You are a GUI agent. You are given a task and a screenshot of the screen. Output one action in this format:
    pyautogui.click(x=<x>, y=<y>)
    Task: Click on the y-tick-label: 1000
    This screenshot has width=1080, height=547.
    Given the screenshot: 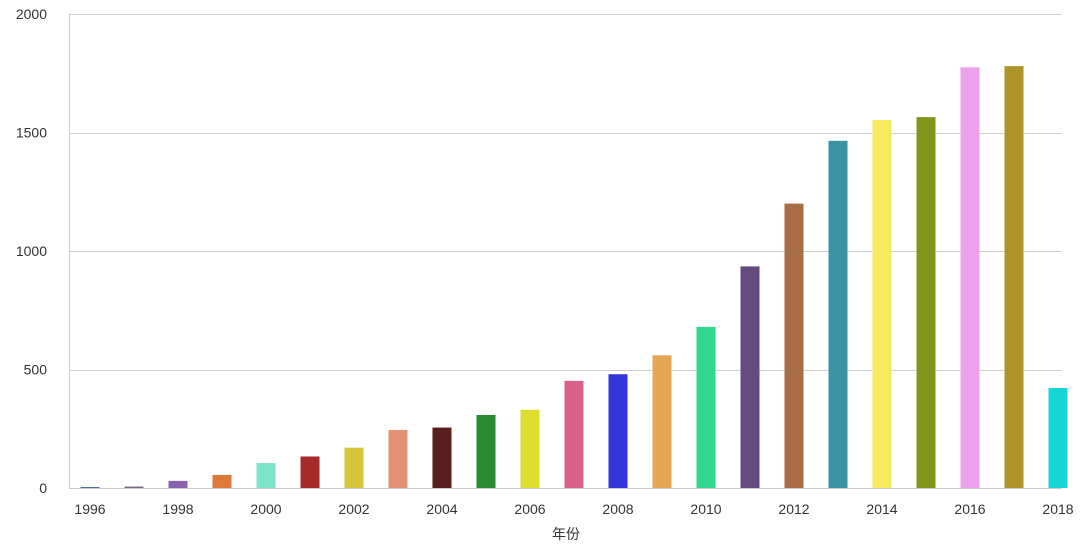 What is the action you would take?
    pyautogui.click(x=31, y=251)
    